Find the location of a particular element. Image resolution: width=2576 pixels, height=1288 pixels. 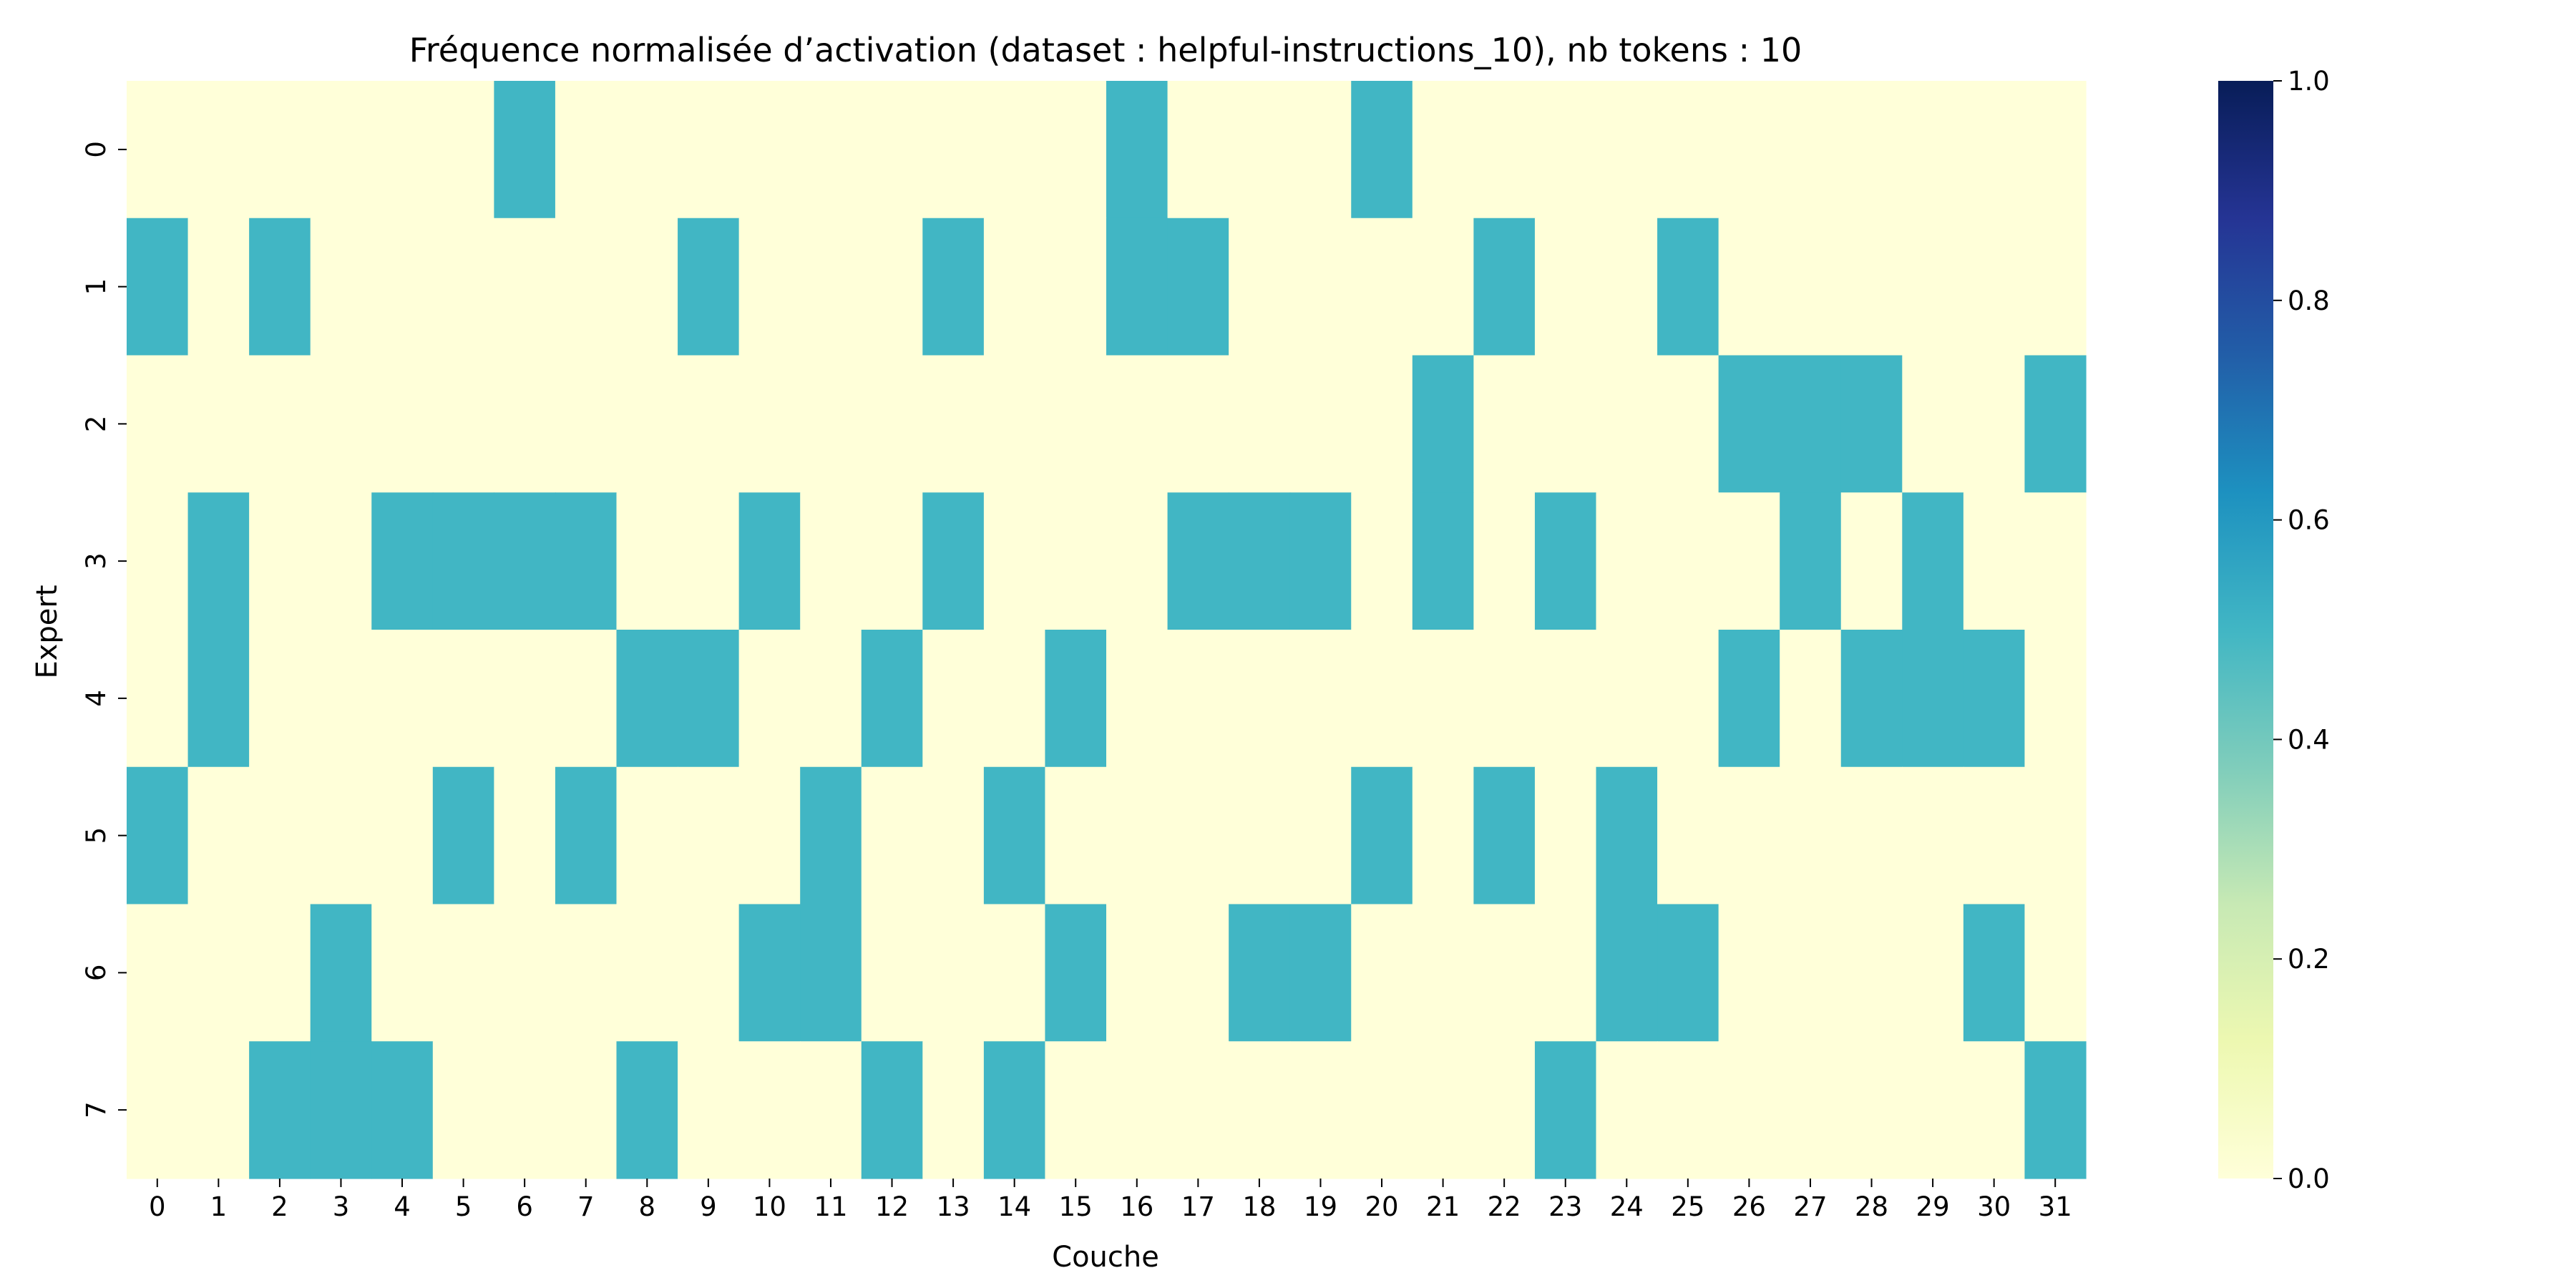

x-tick-label: 30 is located at coordinates (1994, 1206).